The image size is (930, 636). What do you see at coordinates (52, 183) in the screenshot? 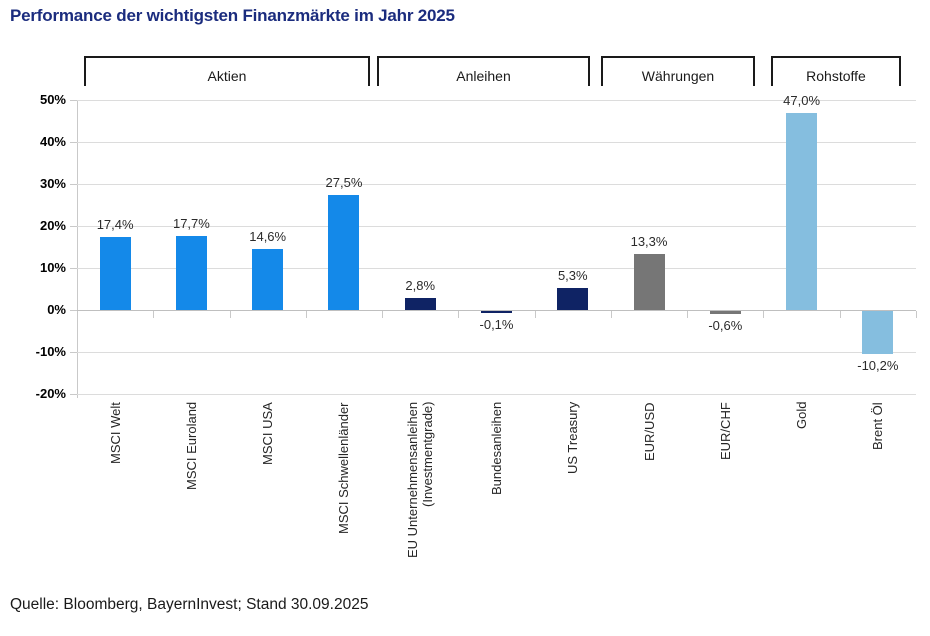
I see `y-axis-tick-label: 30%` at bounding box center [52, 183].